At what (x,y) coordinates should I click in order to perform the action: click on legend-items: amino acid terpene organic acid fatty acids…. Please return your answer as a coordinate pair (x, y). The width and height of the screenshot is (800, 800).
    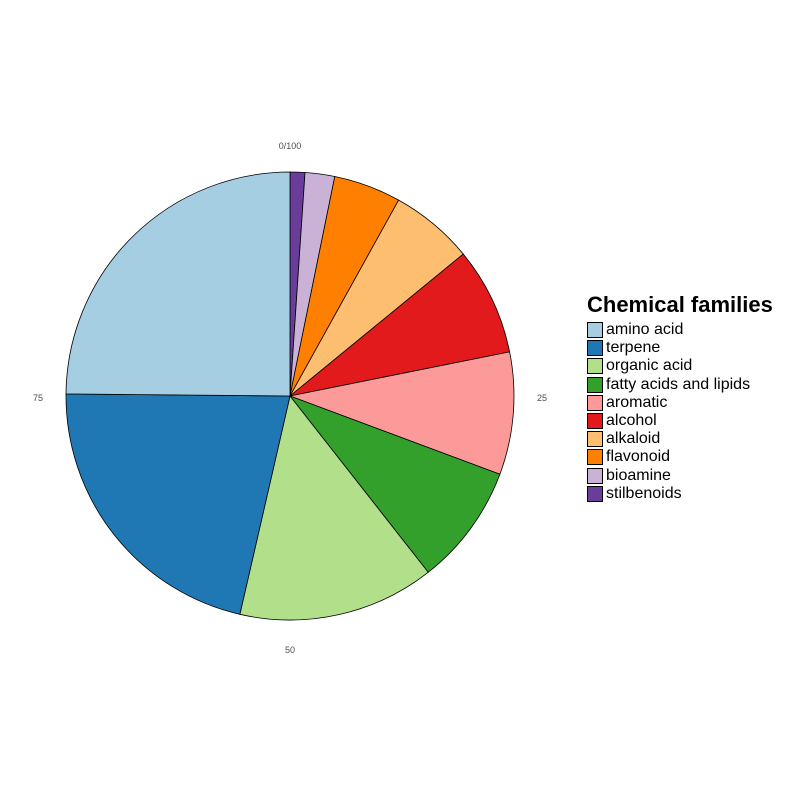
    Looking at the image, I should click on (680, 412).